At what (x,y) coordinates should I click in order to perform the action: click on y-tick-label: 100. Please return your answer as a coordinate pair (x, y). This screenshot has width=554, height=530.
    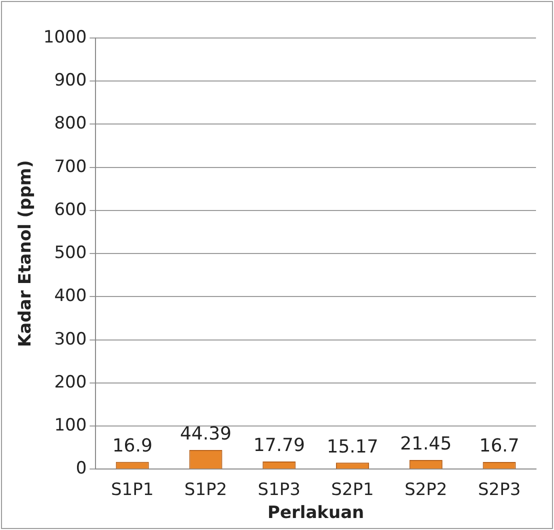
    Looking at the image, I should click on (70, 426).